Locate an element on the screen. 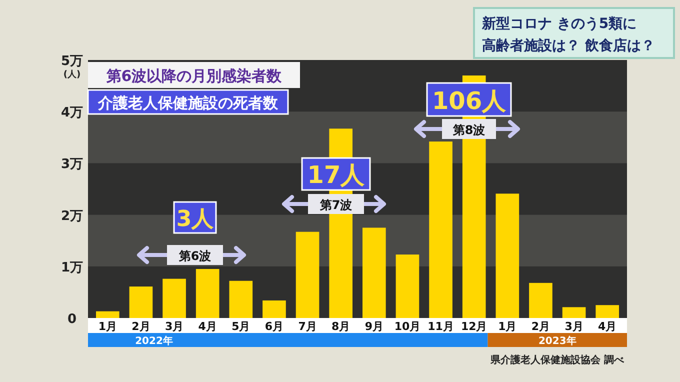 This screenshot has width=680, height=382. annotation: 第6波 is located at coordinates (195, 256).